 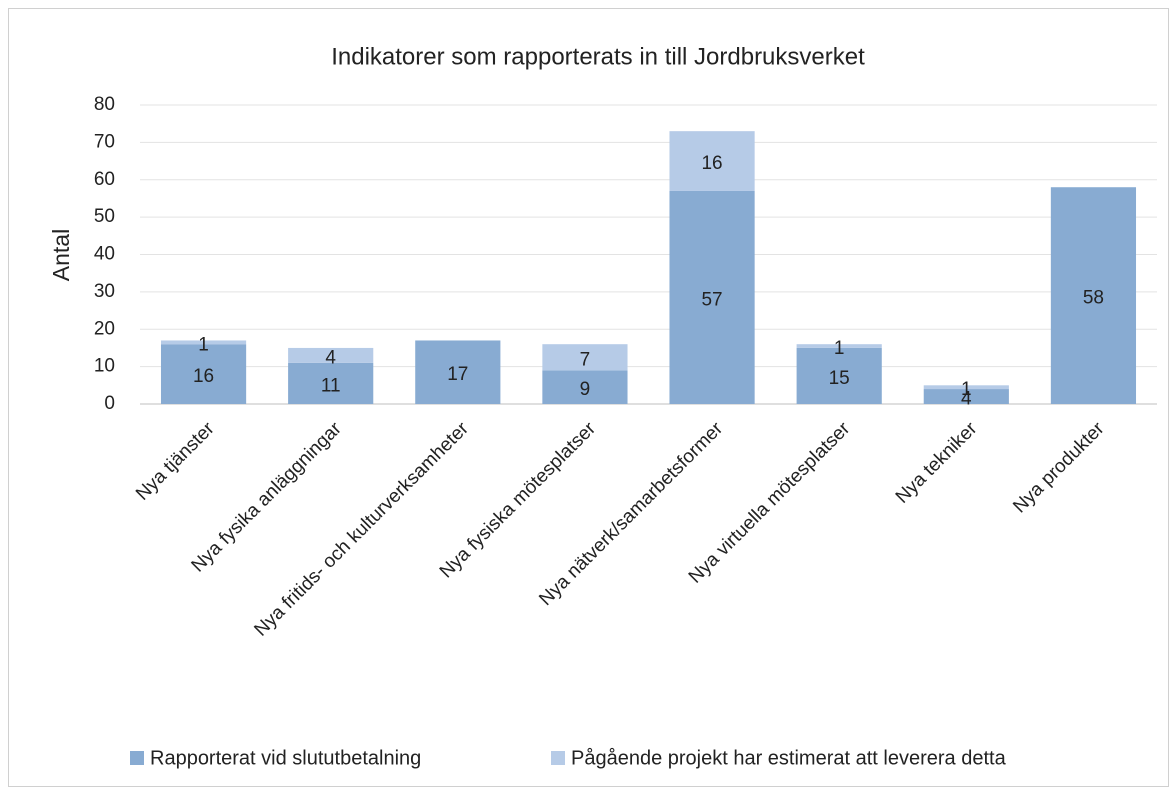 What do you see at coordinates (104, 216) in the screenshot?
I see `y-tick-label: 50` at bounding box center [104, 216].